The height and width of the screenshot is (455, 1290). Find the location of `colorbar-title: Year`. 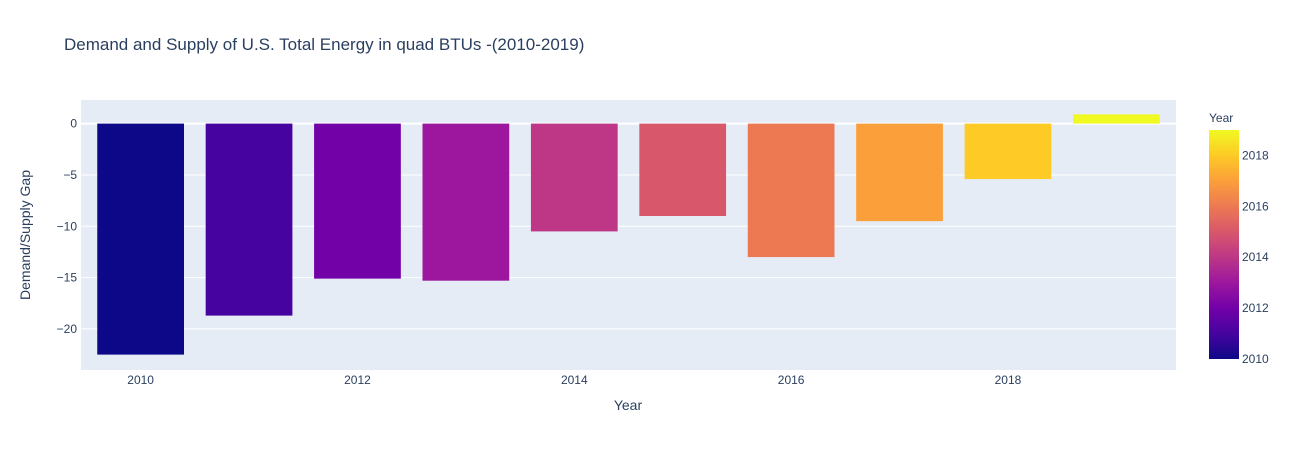

colorbar-title: Year is located at coordinates (1221, 118).